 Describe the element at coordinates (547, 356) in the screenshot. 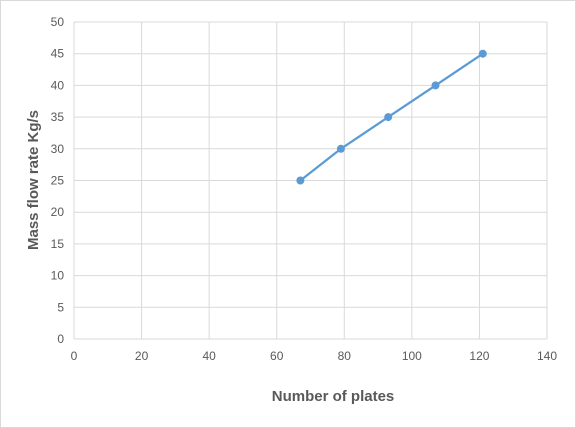

I see `x-tick-label: 140` at that location.